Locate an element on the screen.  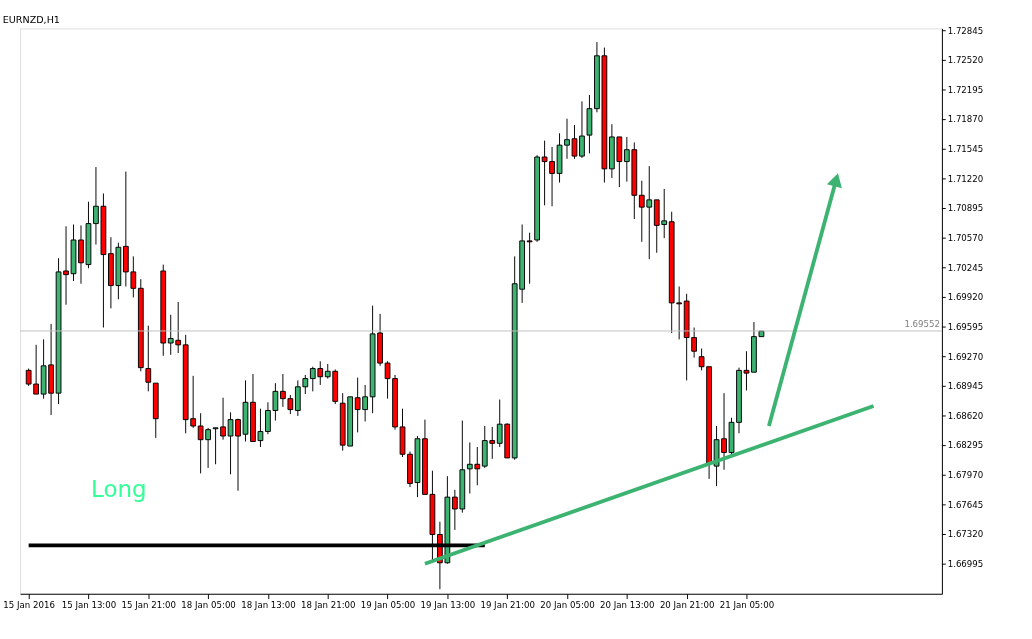
y-tick-label: 1.71870 is located at coordinates (965, 119).